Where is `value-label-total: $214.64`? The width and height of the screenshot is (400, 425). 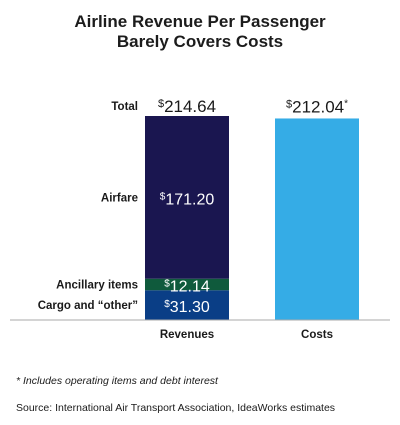
value-label-total: $214.64 is located at coordinates (187, 106).